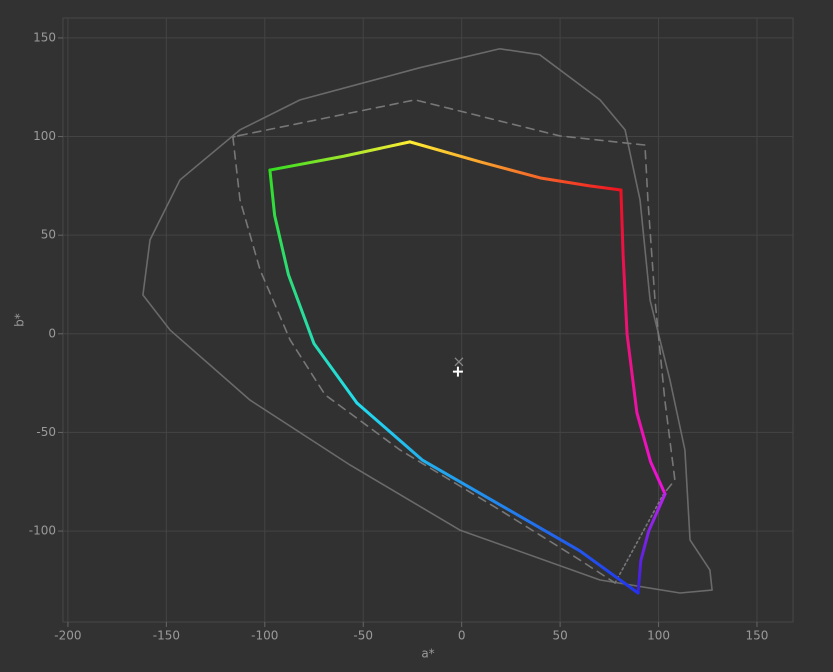 The width and height of the screenshot is (833, 672). What do you see at coordinates (44, 136) in the screenshot?
I see `y-tick-label: 100` at bounding box center [44, 136].